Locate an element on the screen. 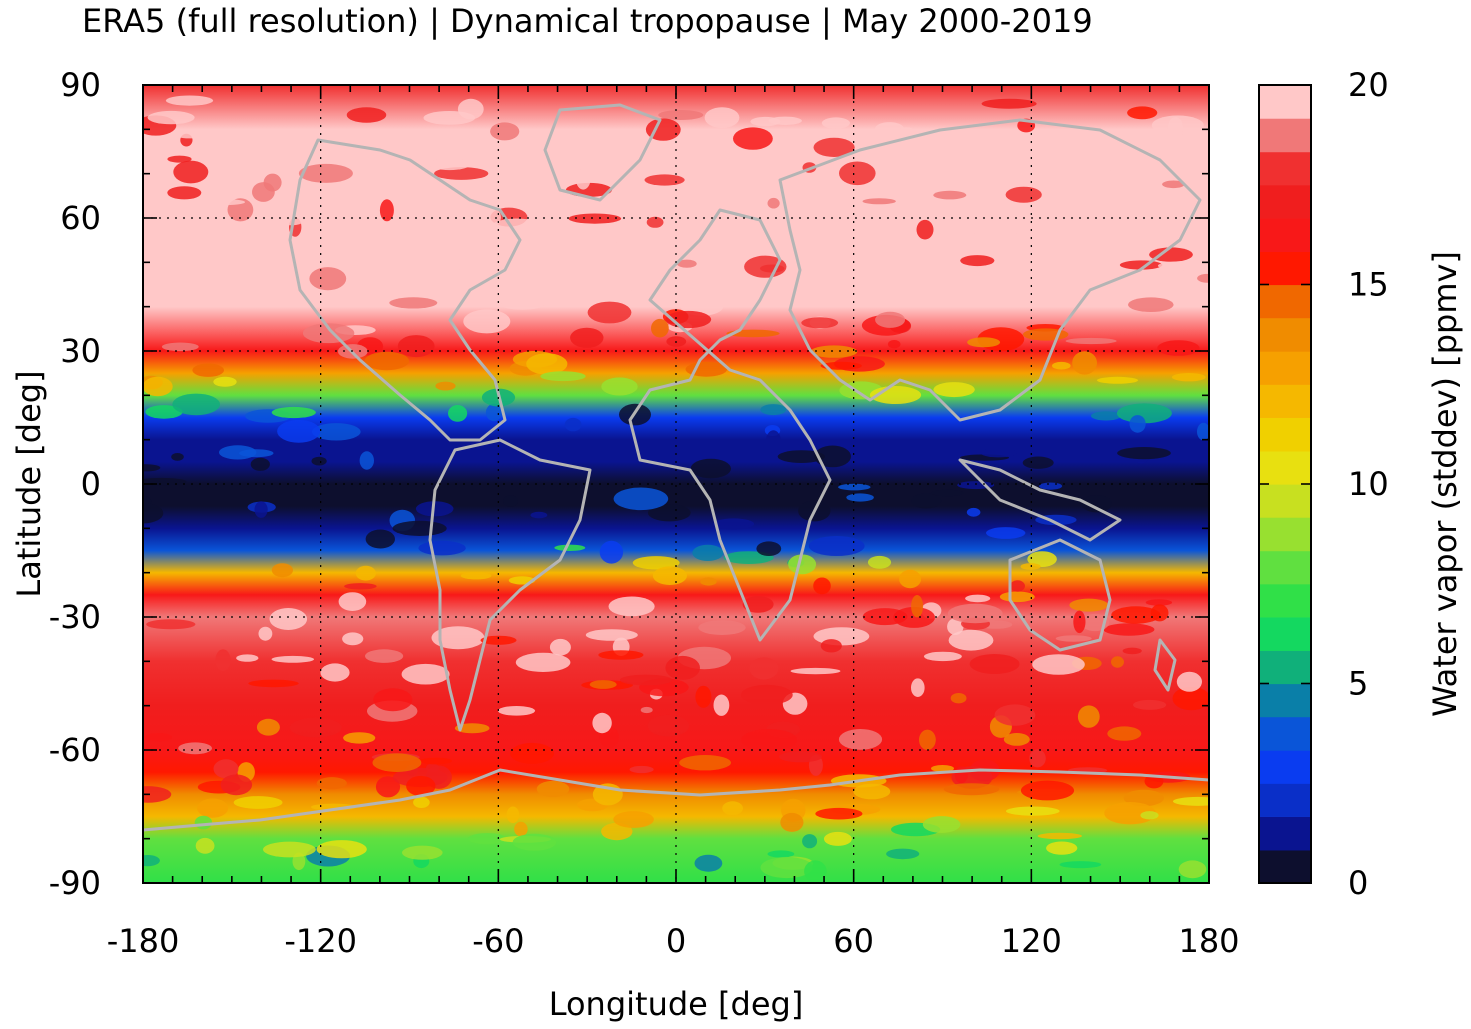 This screenshot has height=1029, width=1471. y-axis-label: Latitude [deg] is located at coordinates (29, 483).